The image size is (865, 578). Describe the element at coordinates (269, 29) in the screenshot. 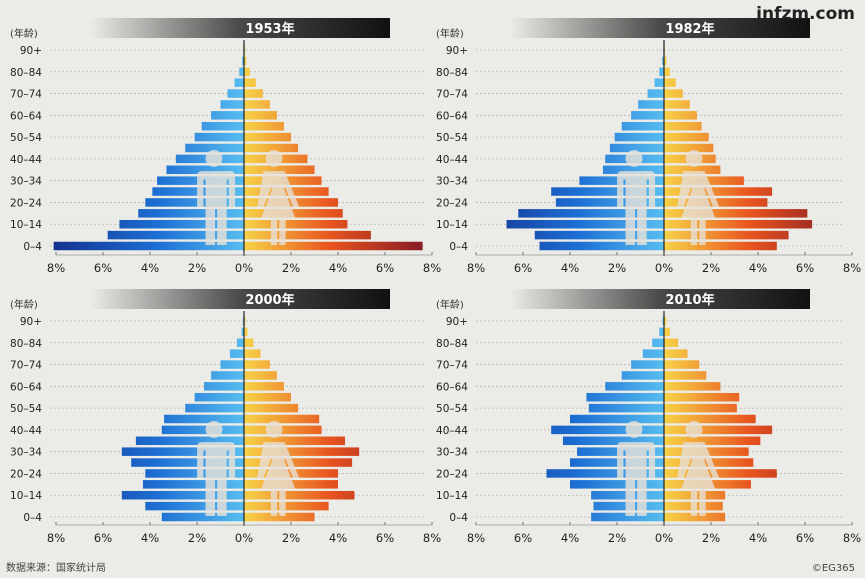

I see `panel-title: 1953年` at that location.